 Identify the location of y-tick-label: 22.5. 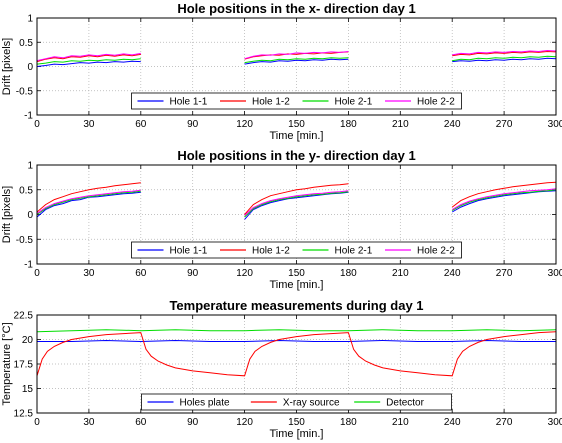
(24, 316).